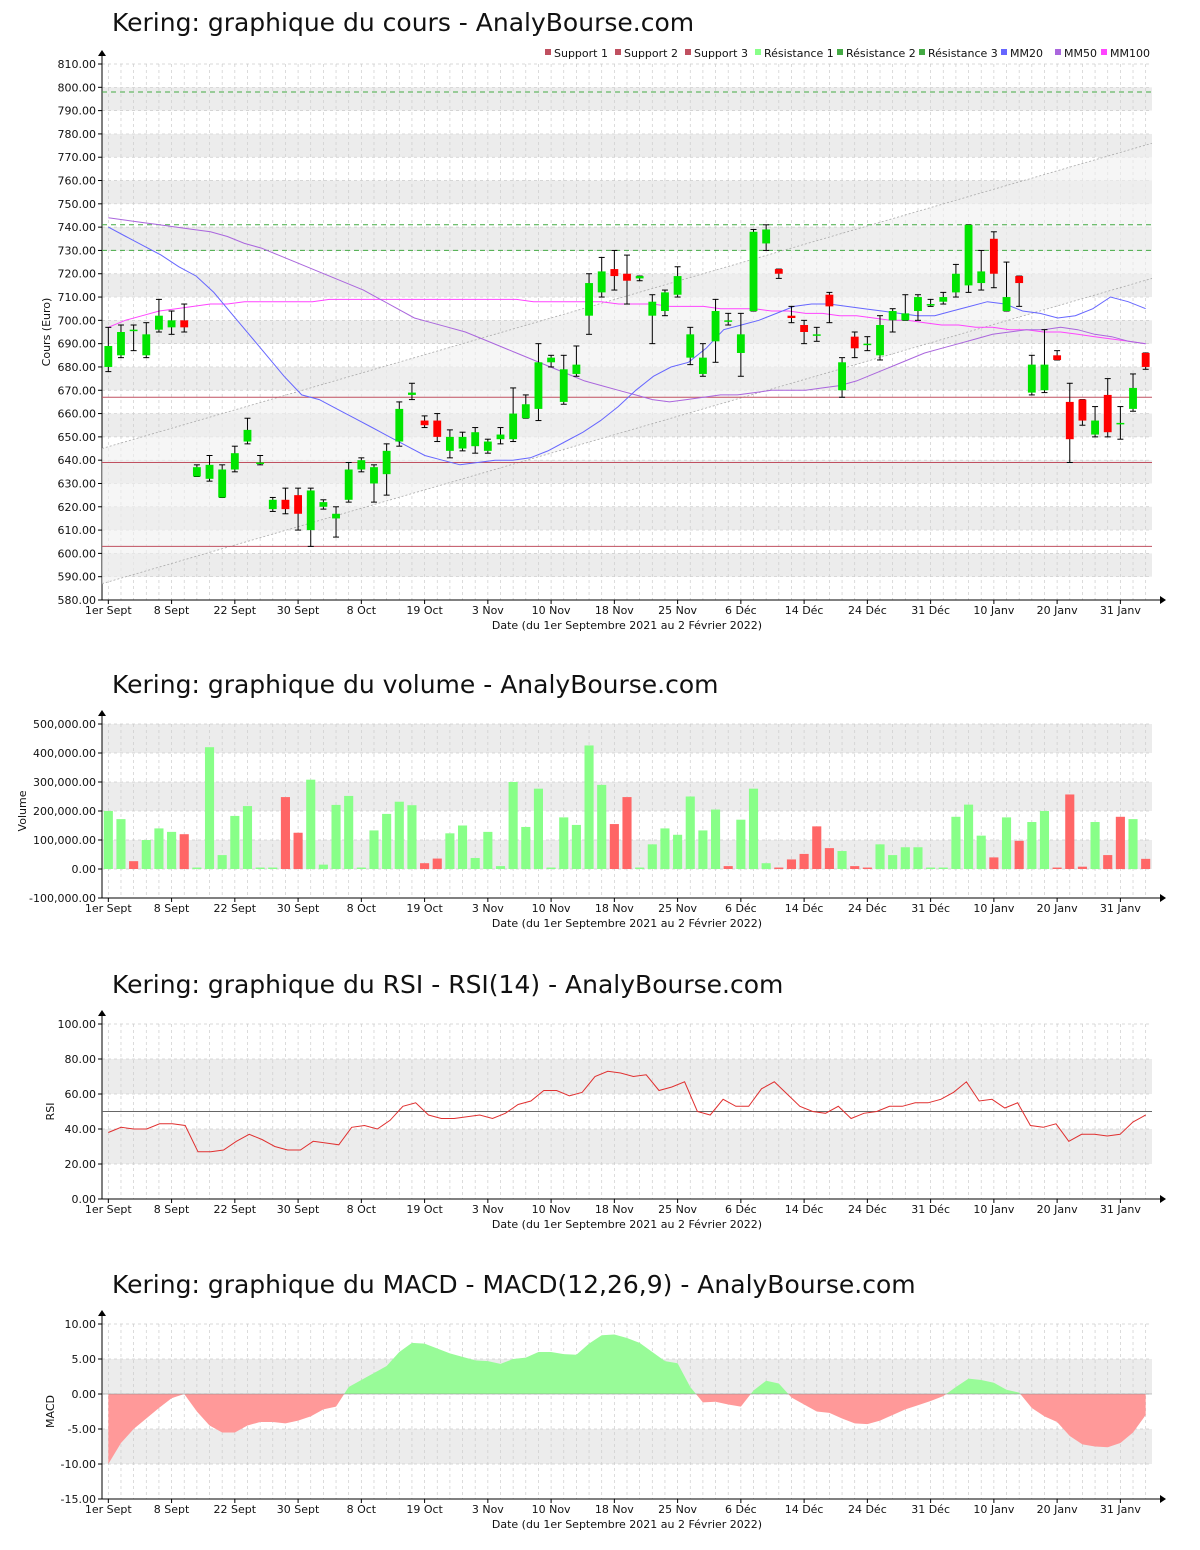 The width and height of the screenshot is (1200, 1550). Describe the element at coordinates (64, 782) in the screenshot. I see `y-tick-label: 300,000.00` at that location.